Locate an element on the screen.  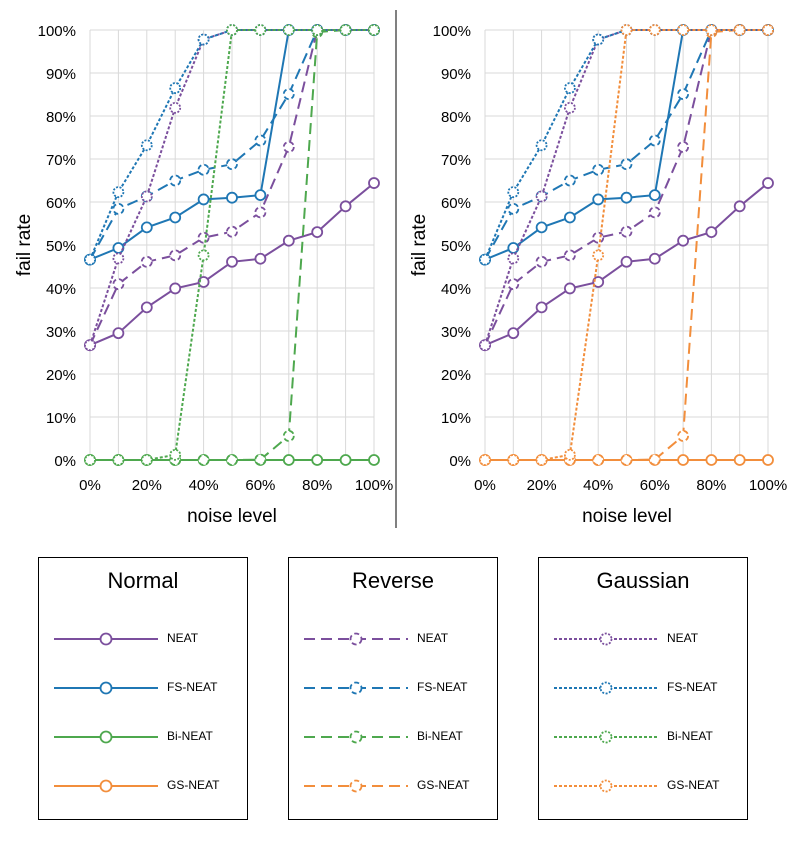
x-axis-label: noise level is located at coordinates (232, 516).